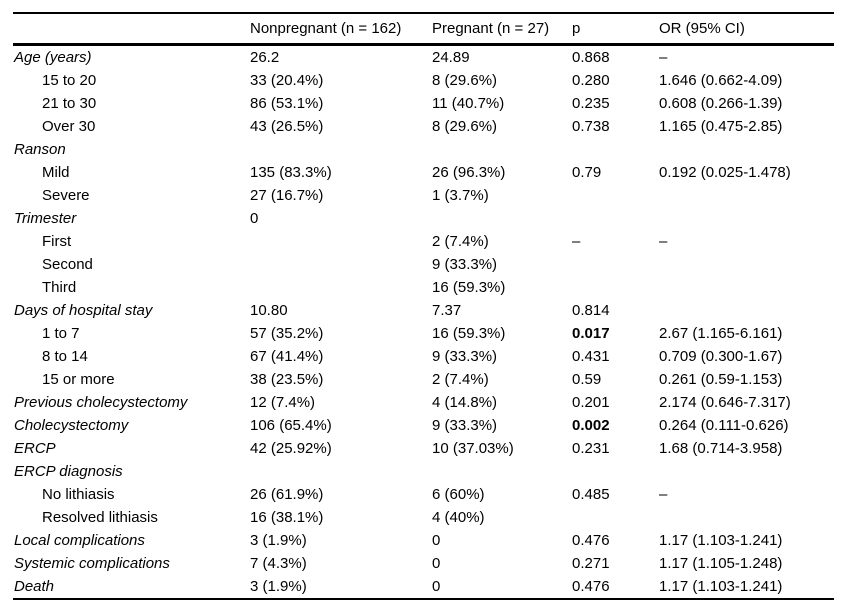  I want to click on column-header-pregnant: Pregnant (n = 27), so click(502, 29).